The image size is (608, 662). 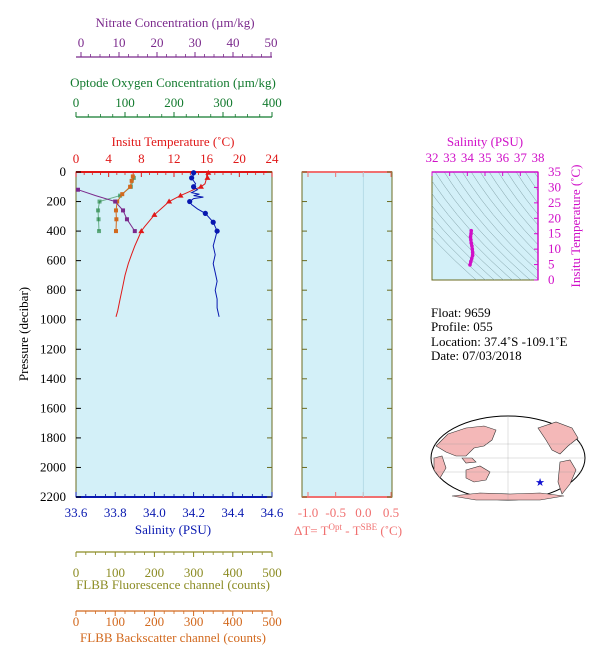 I want to click on nitrate-tick-label: 10, so click(x=119, y=42).